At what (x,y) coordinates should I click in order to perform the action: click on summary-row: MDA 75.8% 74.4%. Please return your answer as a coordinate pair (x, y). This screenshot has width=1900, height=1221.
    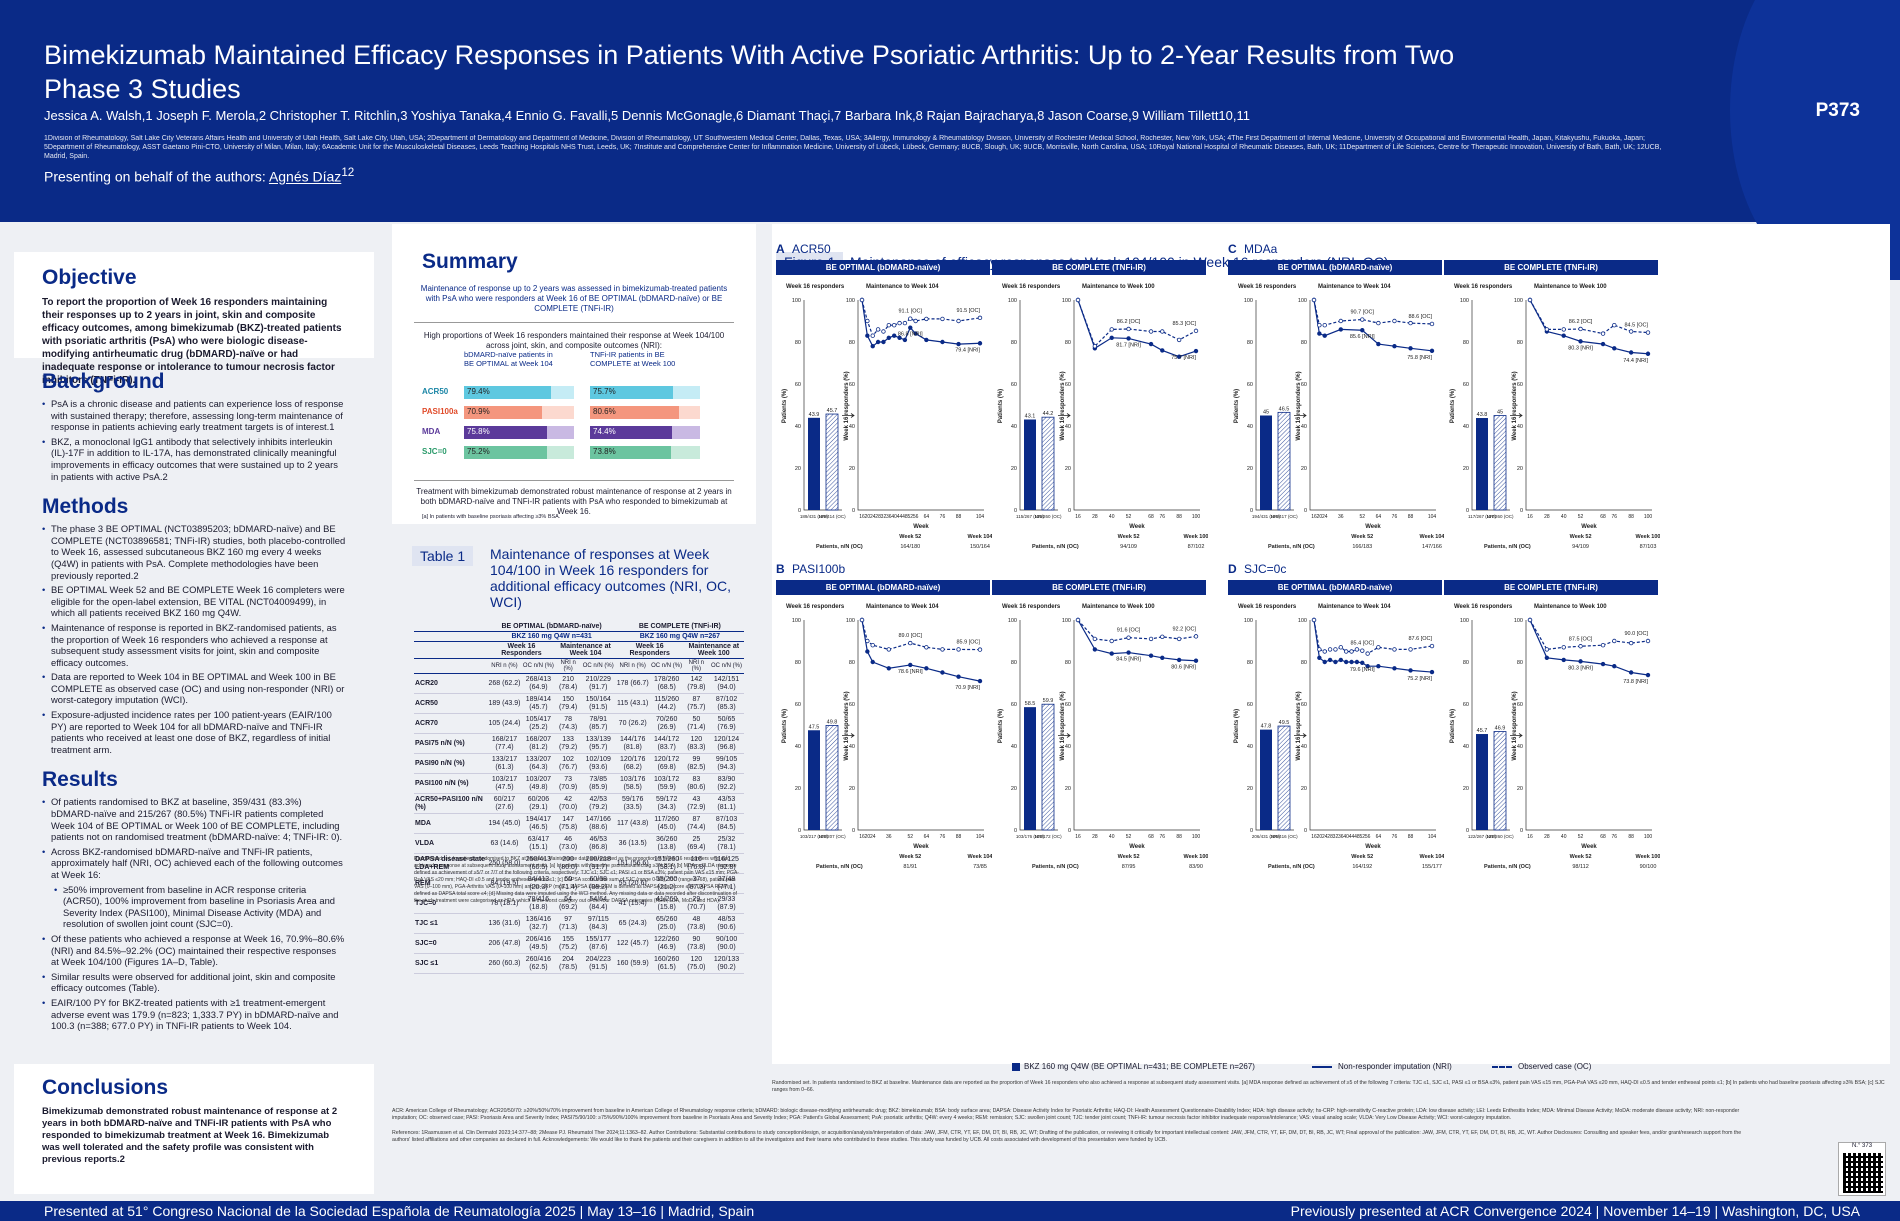
    Looking at the image, I should click on (577, 432).